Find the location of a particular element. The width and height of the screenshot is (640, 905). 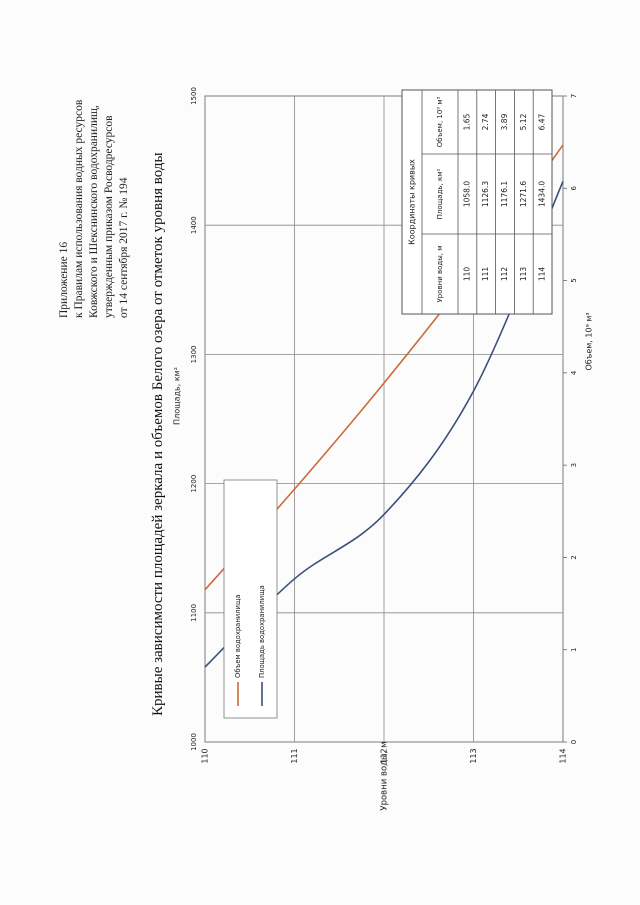

table-cell: 3.89 is located at coordinates (504, 121).